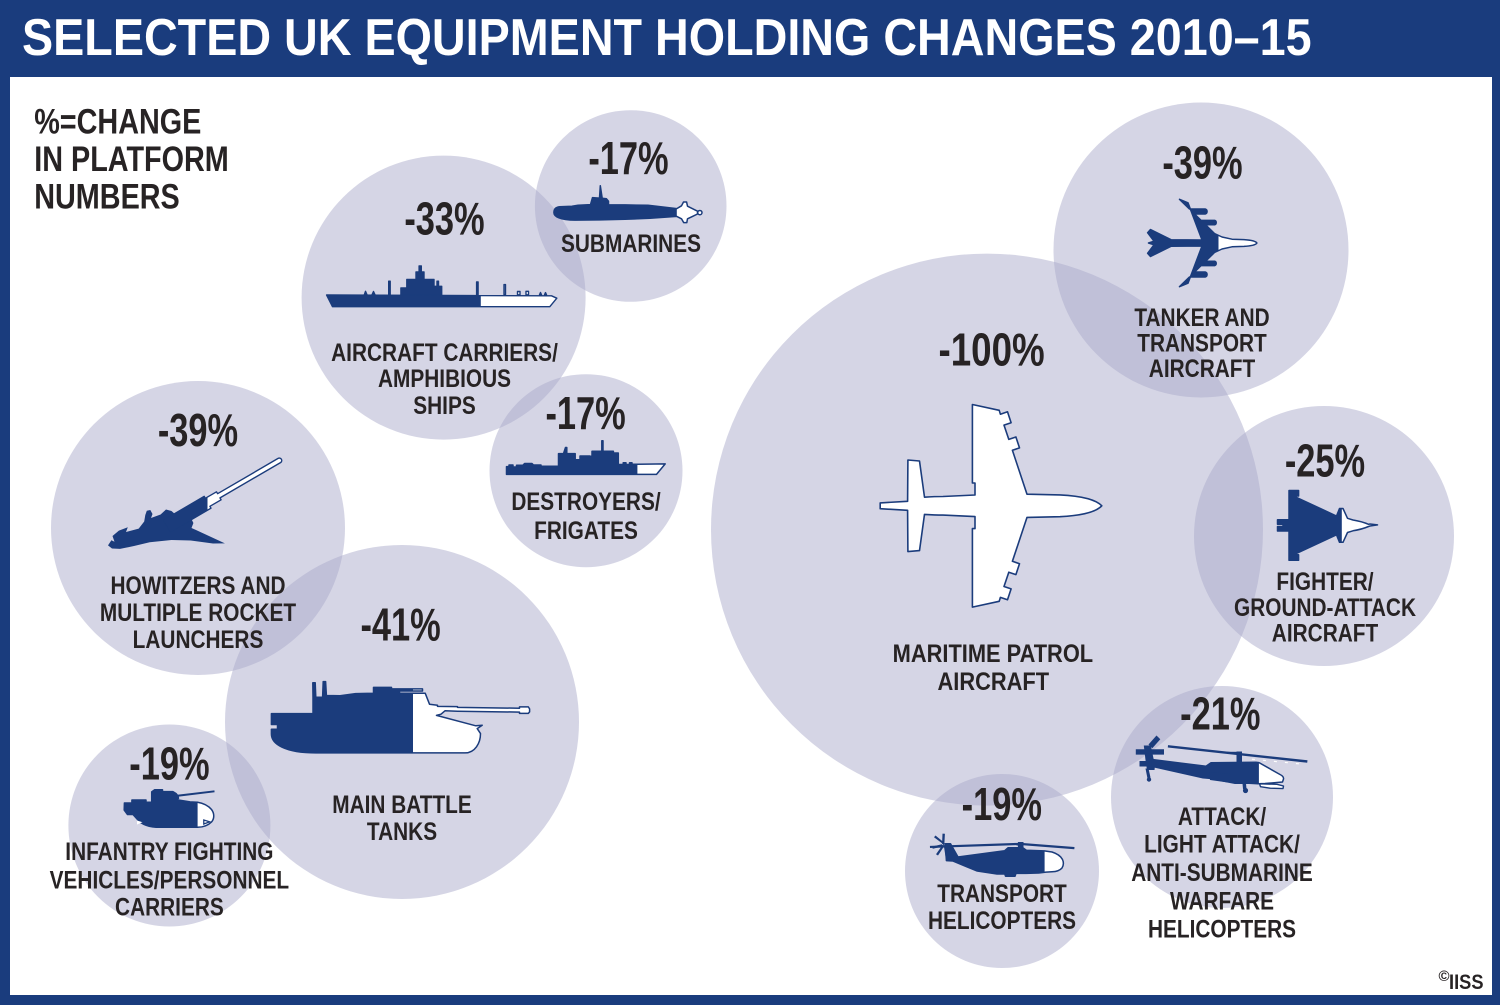 The height and width of the screenshot is (1005, 1500). What do you see at coordinates (1222, 844) in the screenshot?
I see `svg-text: LIGHT ATTACK/` at bounding box center [1222, 844].